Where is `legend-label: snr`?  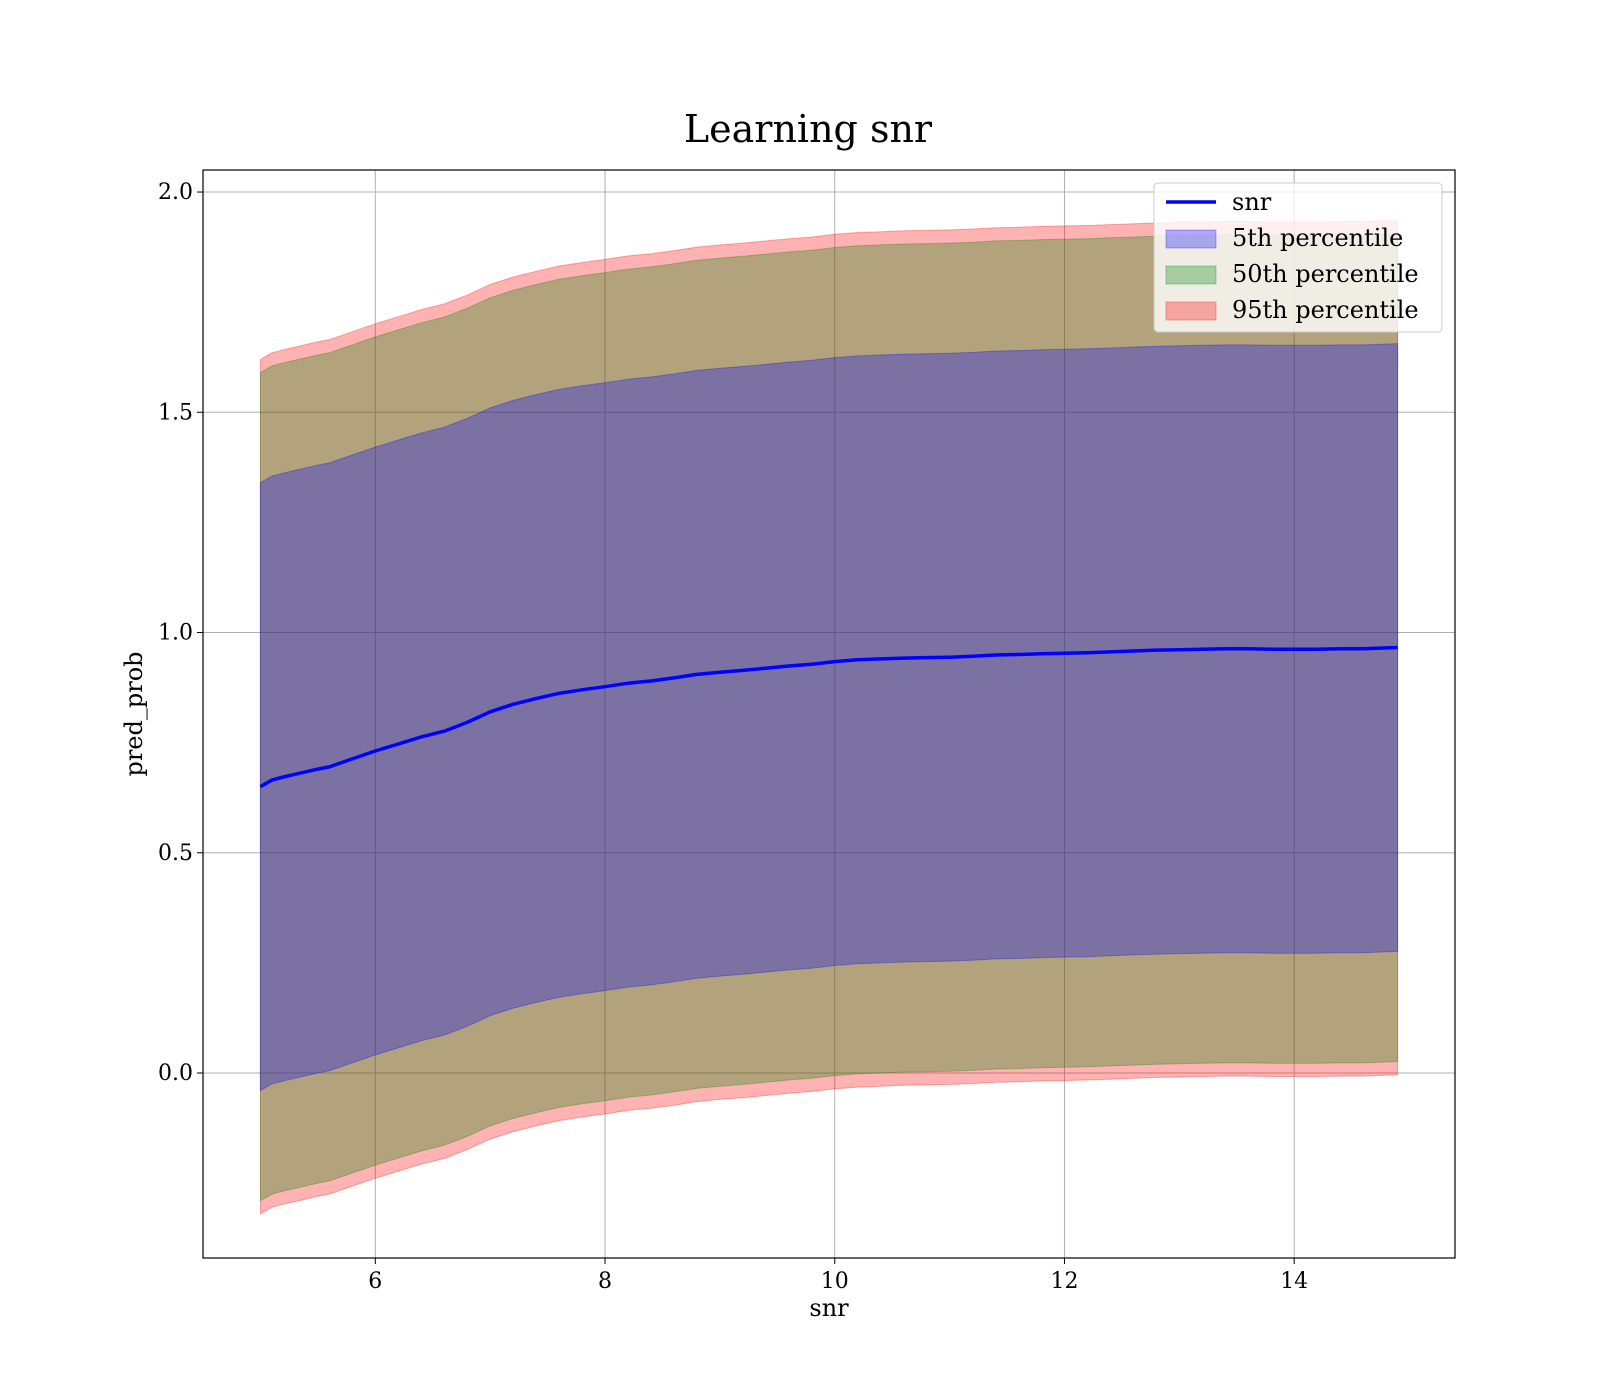
legend-label: snr is located at coordinates (1252, 202).